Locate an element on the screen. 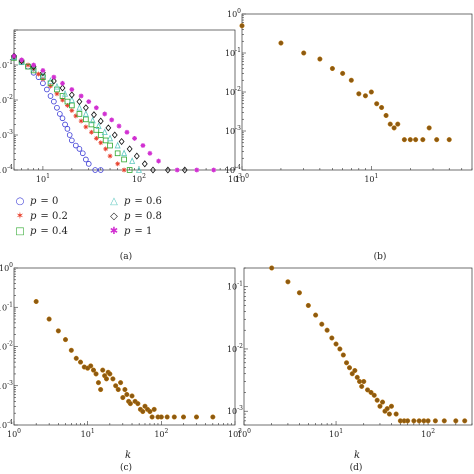 This screenshot has width=474, height=474. legend-eq: = 0 is located at coordinates (49, 201).